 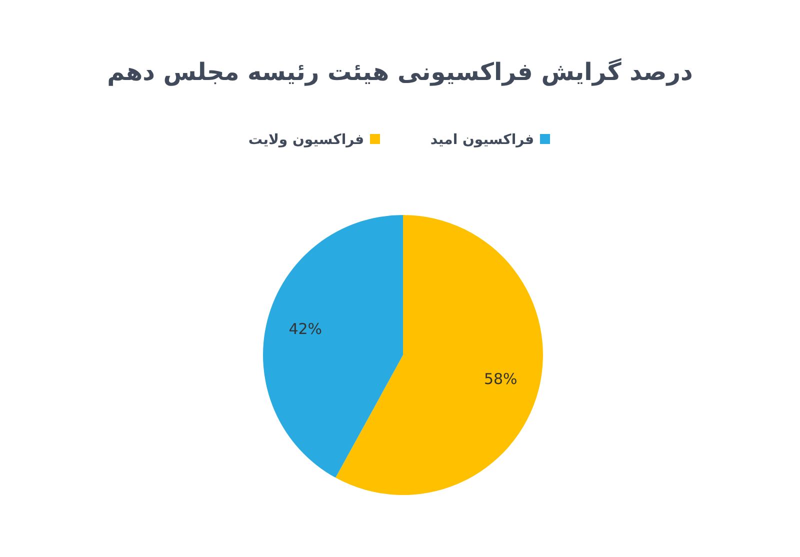 What do you see at coordinates (482, 140) in the screenshot?
I see `legend-label: فراکسیون امید` at bounding box center [482, 140].